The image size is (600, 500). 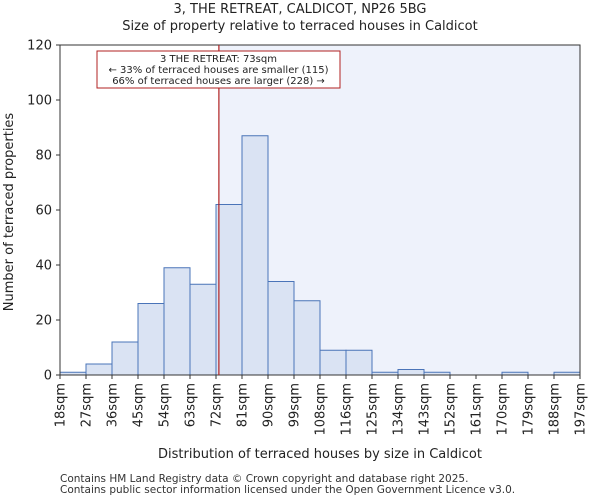 I want to click on bar-81sqm, so click(x=255, y=255).